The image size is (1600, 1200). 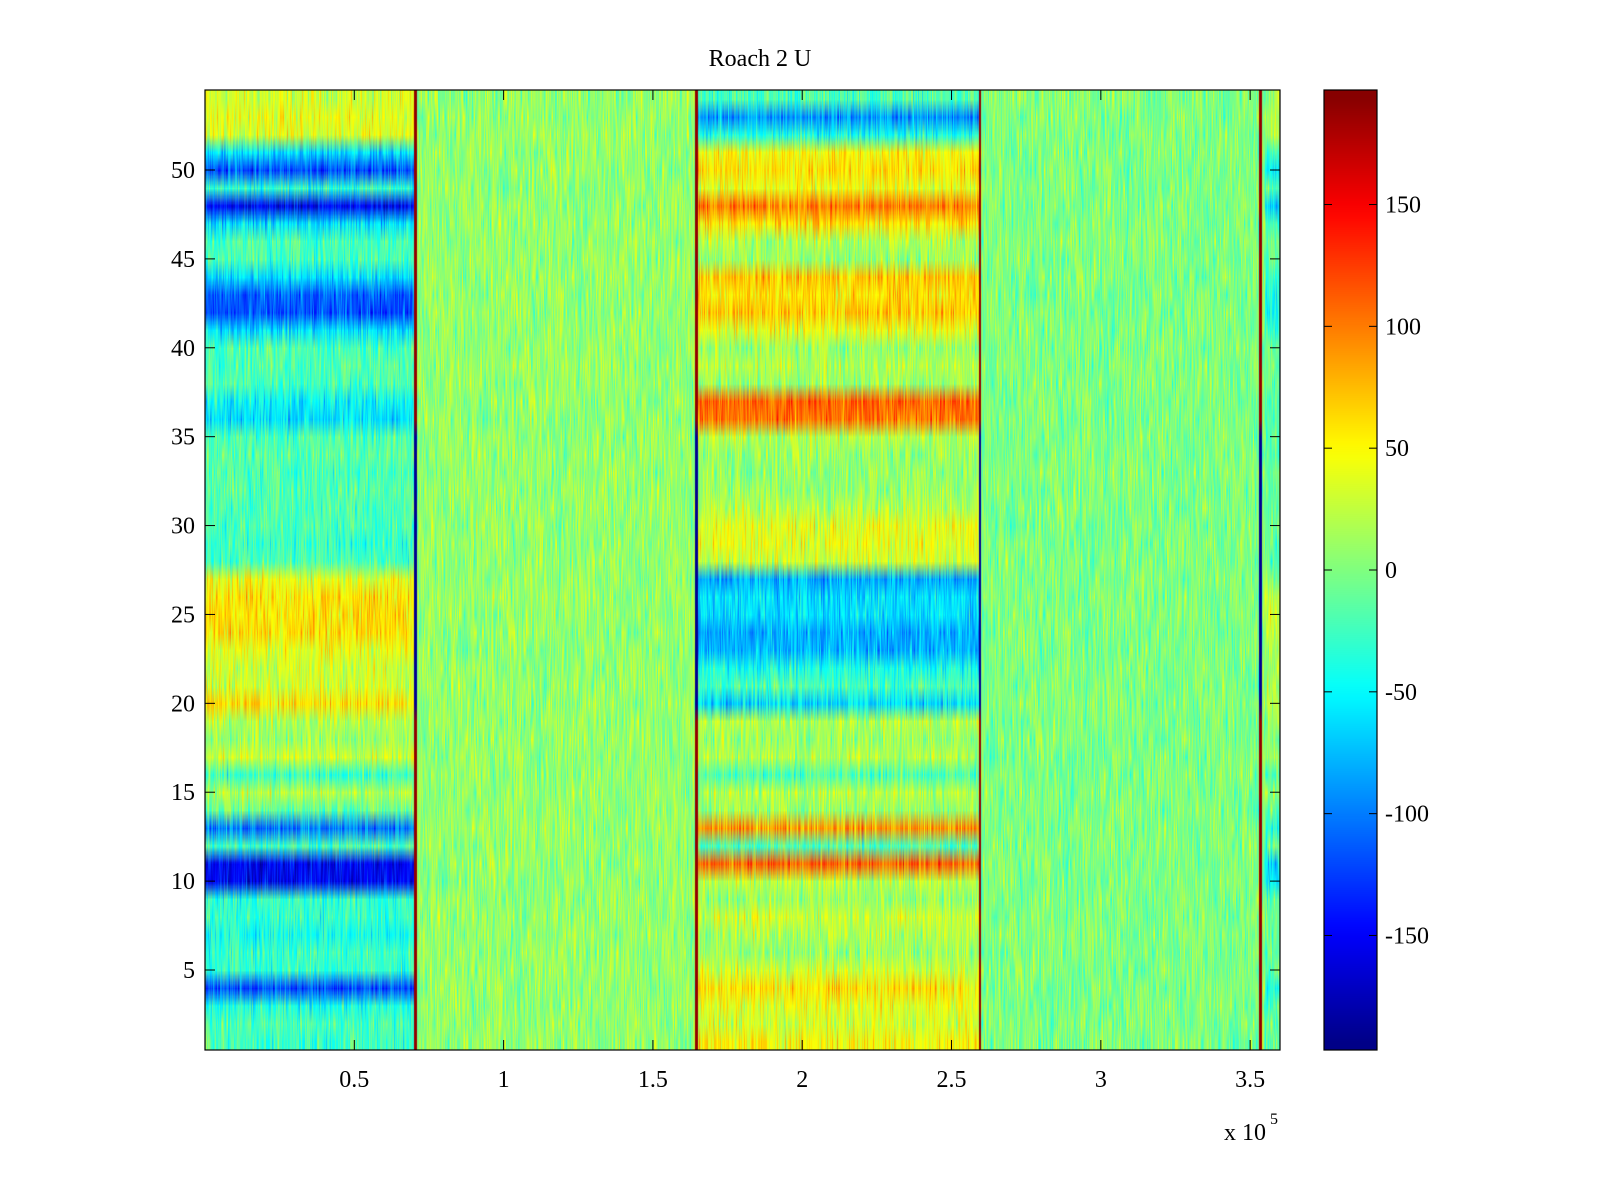 What do you see at coordinates (760, 59) in the screenshot?
I see `chart-title: Roach 2 U` at bounding box center [760, 59].